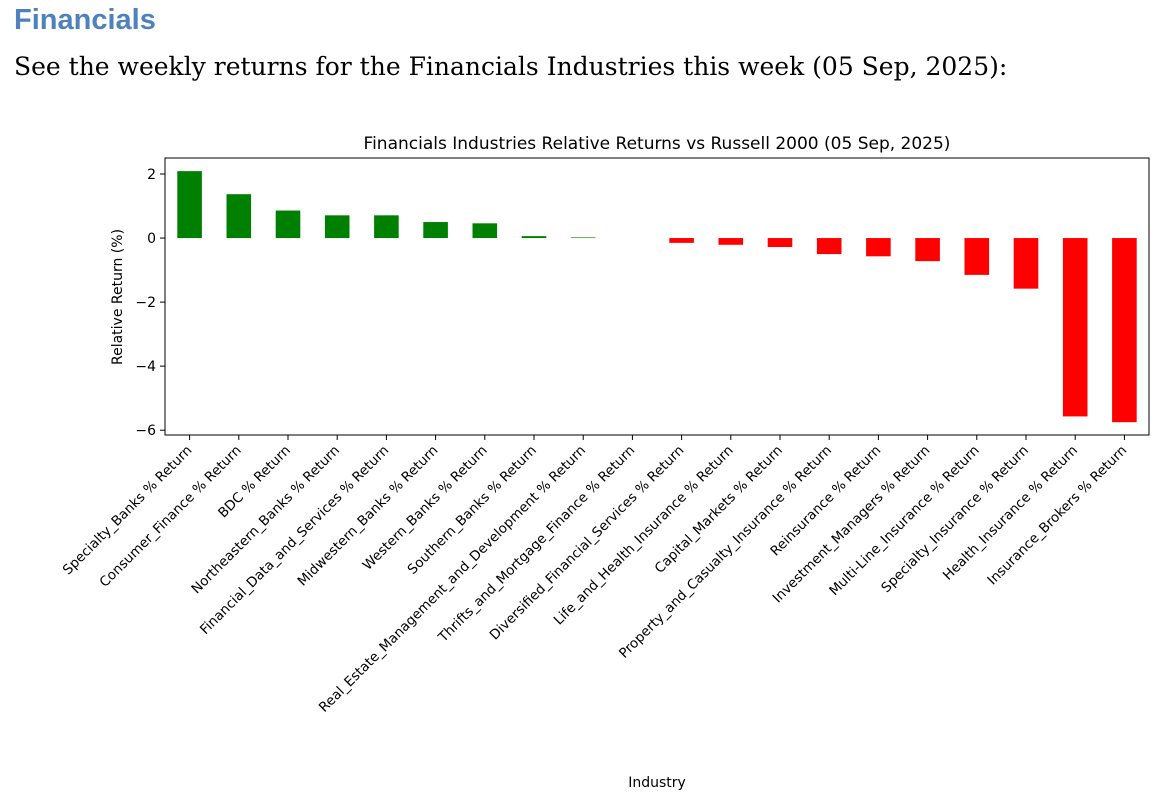  Describe the element at coordinates (145, 431) in the screenshot. I see `y-tick-label: −6` at that location.